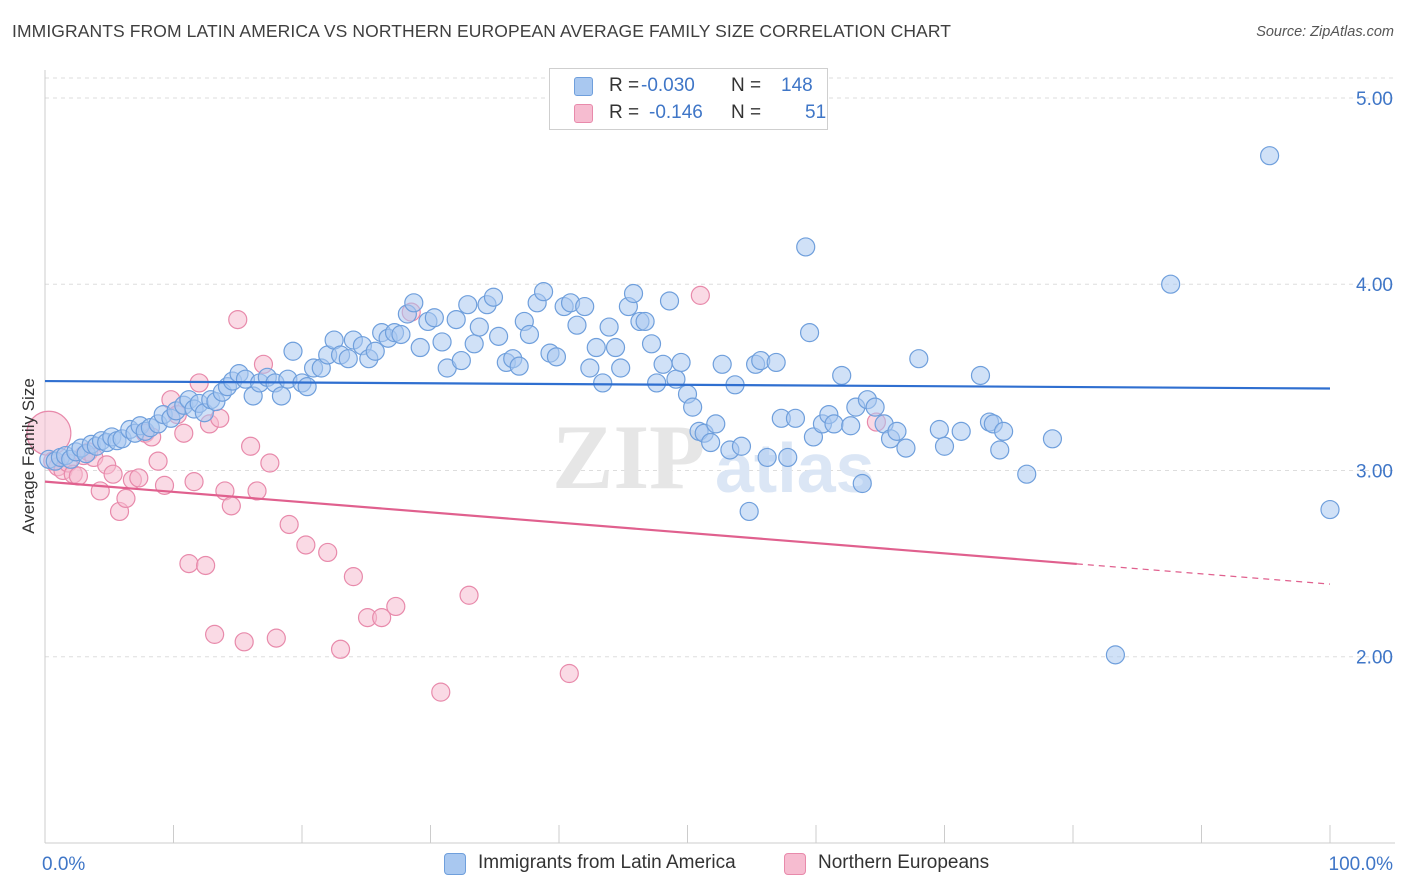 The image size is (1406, 892). Describe the element at coordinates (1374, 658) in the screenshot. I see `y-tick-label: 2.00` at that location.